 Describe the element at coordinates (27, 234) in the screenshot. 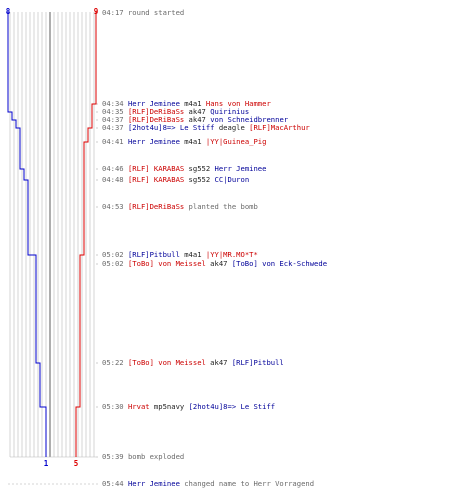

I see `ct-alive-line` at that location.